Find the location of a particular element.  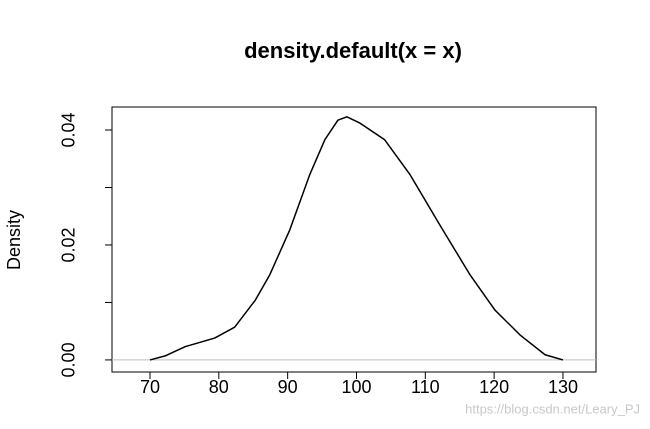

chart-title: density.default(x = x) is located at coordinates (353, 50).